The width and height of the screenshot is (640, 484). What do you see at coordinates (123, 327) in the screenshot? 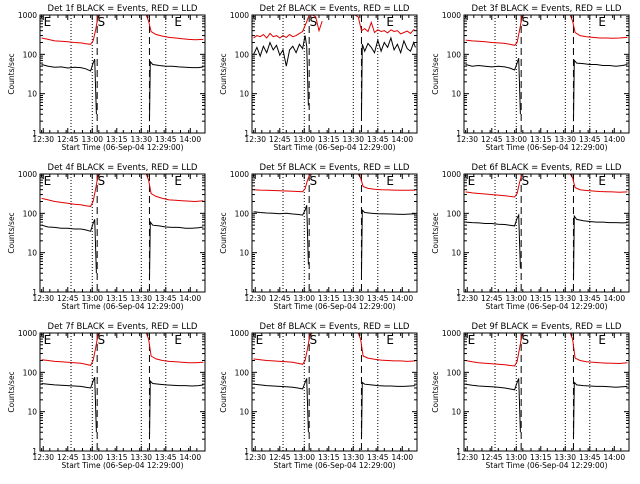
I see `panel-title: Det 7f BLACK = Events, RED = LLD` at bounding box center [123, 327].